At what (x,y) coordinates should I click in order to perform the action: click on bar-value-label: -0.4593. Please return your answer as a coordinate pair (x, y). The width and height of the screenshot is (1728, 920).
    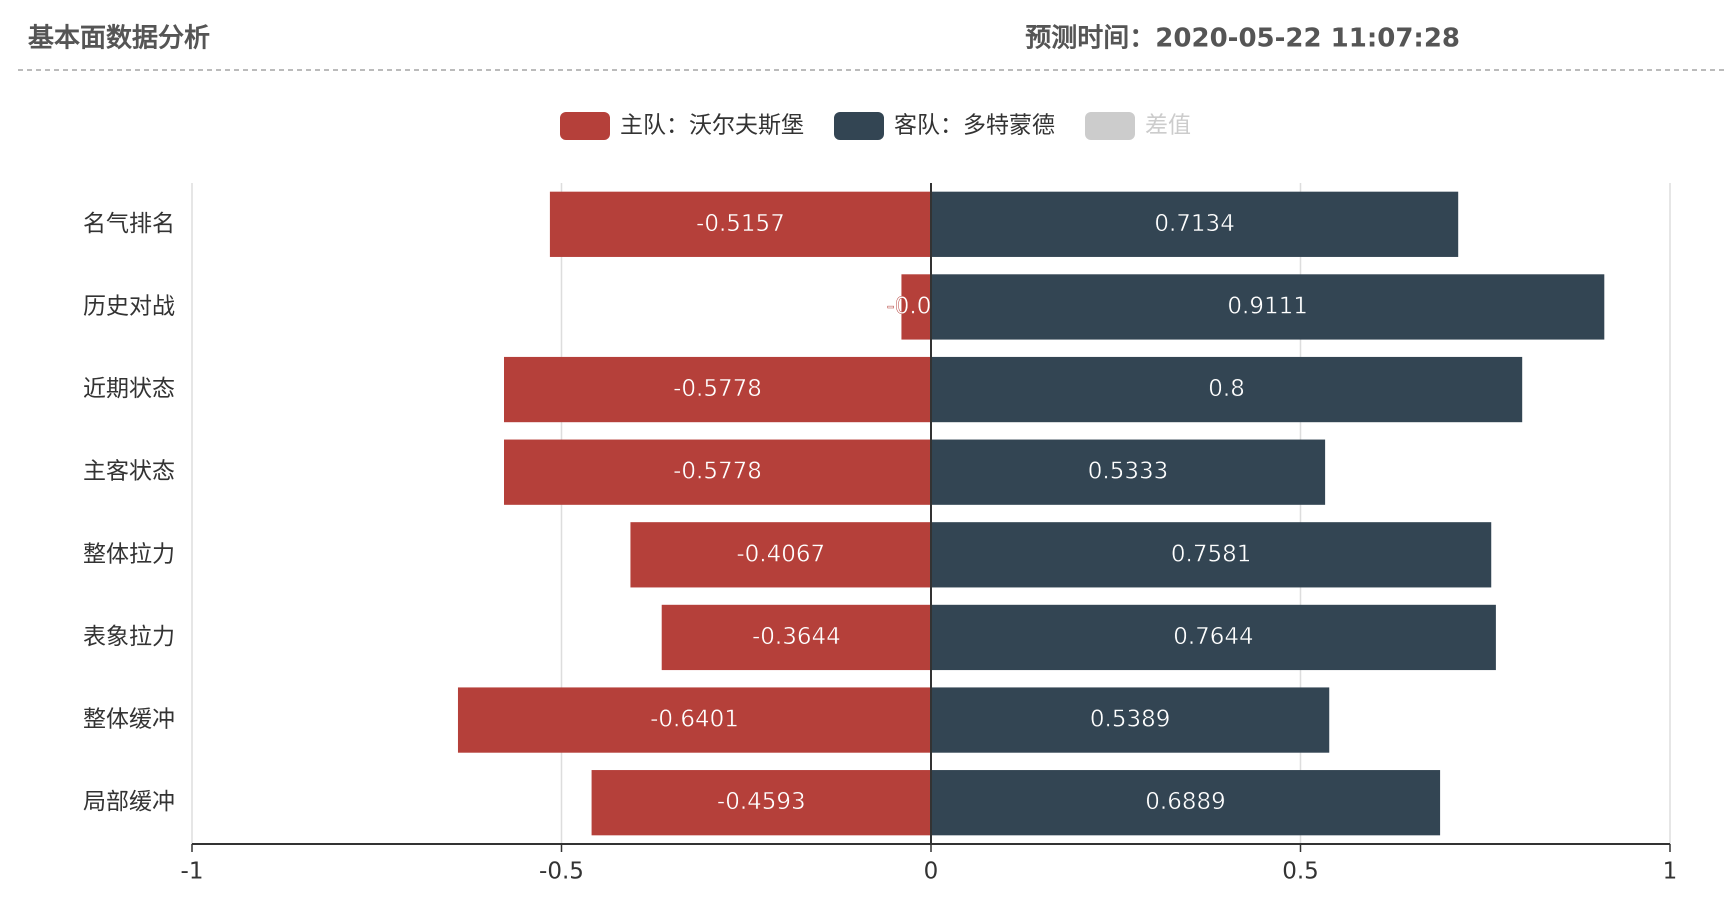
    Looking at the image, I should click on (761, 802).